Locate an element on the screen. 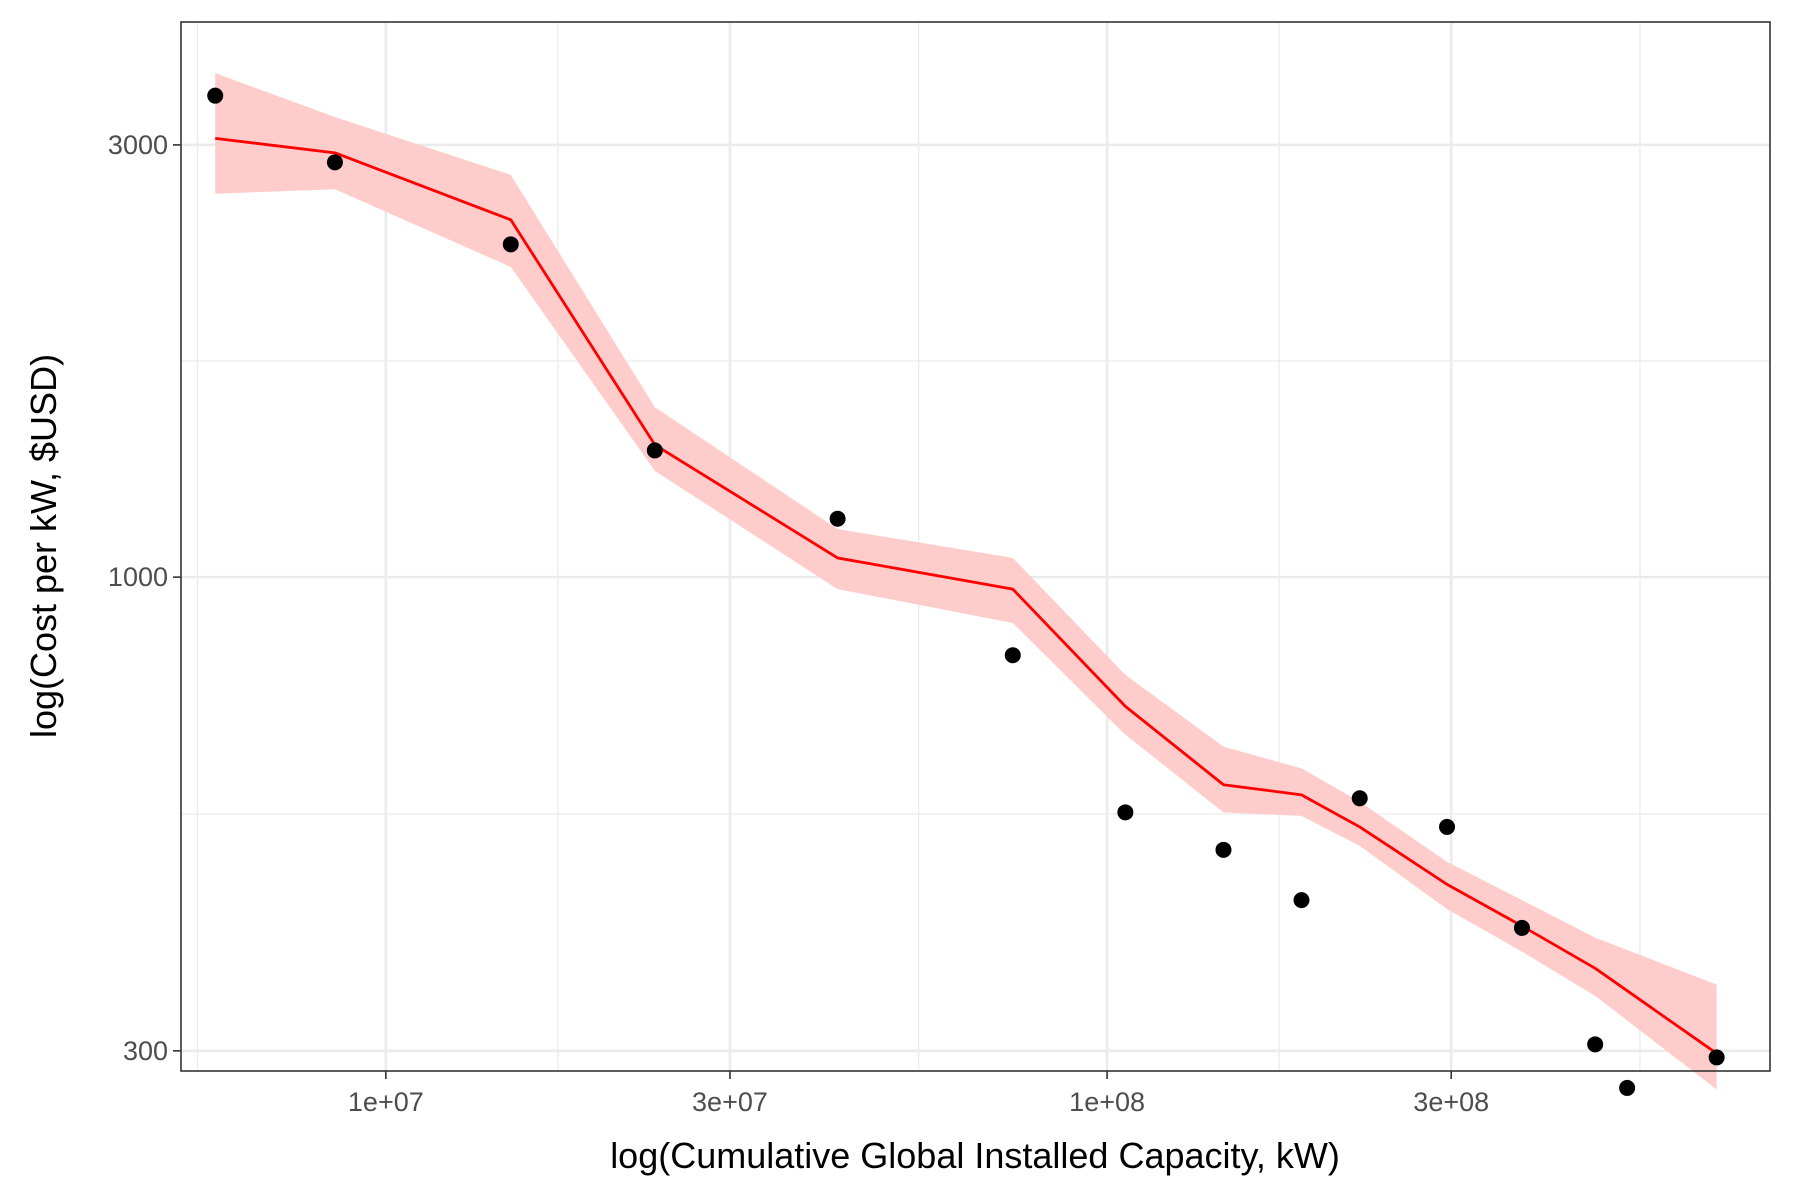 The image size is (1800, 1200). y-axis-title: log(Cost per kW, $USD) is located at coordinates (43, 546).